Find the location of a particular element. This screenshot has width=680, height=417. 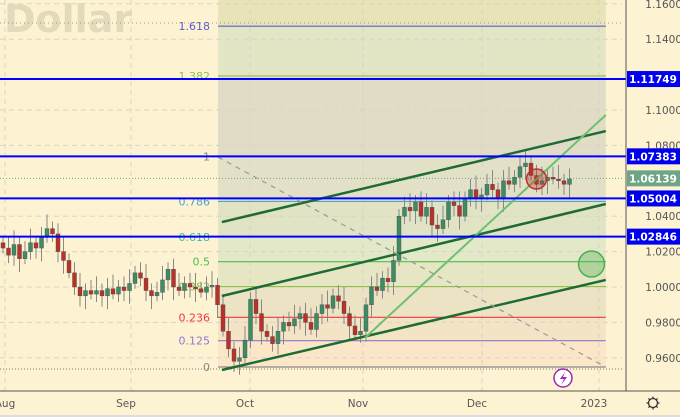

price-axis is located at coordinates (653, 208).